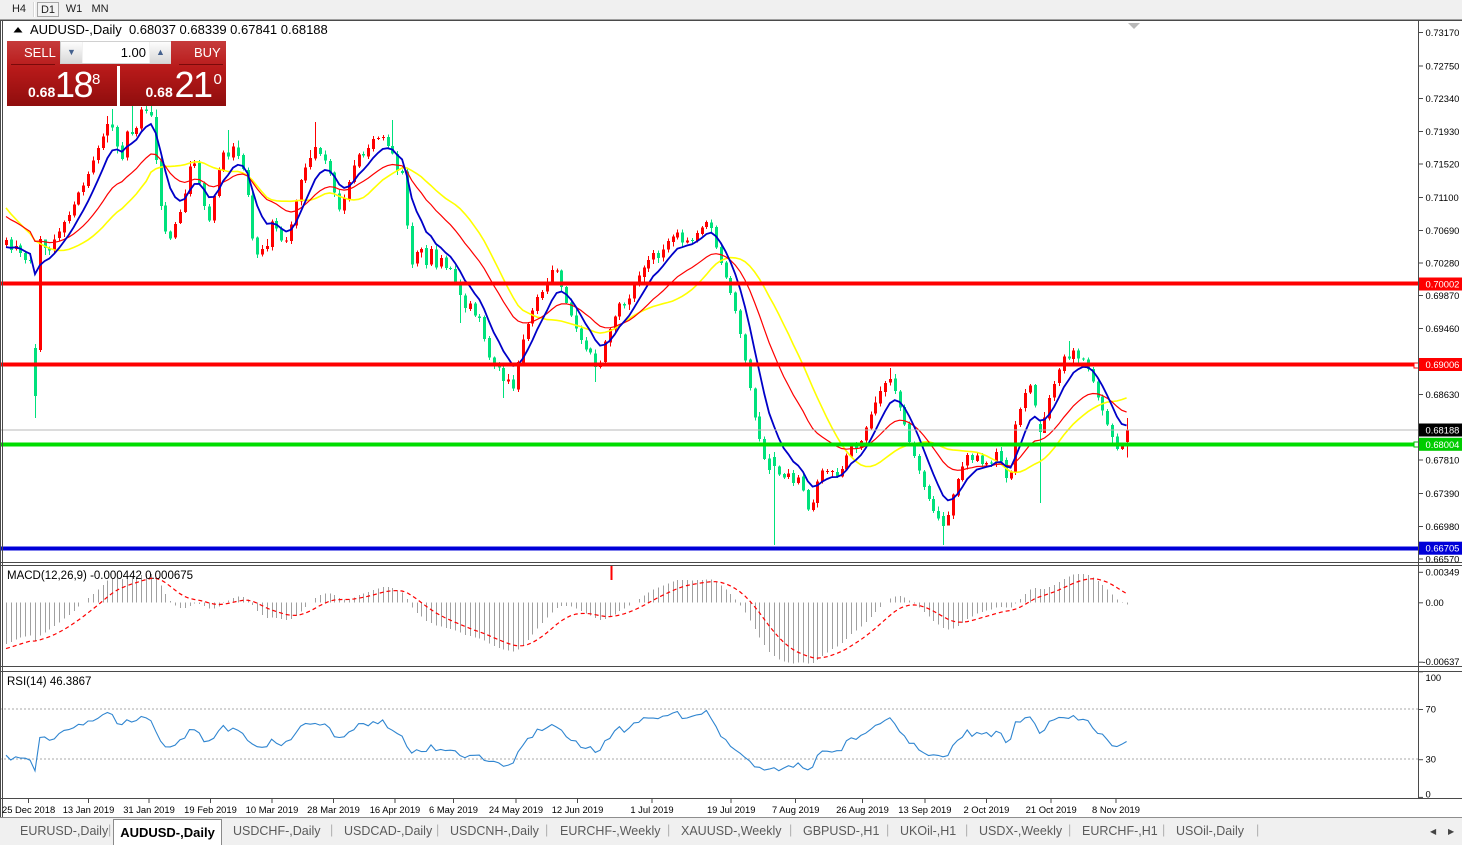 The width and height of the screenshot is (1462, 845). I want to click on svg-text: 26 Aug 2019, so click(862, 809).